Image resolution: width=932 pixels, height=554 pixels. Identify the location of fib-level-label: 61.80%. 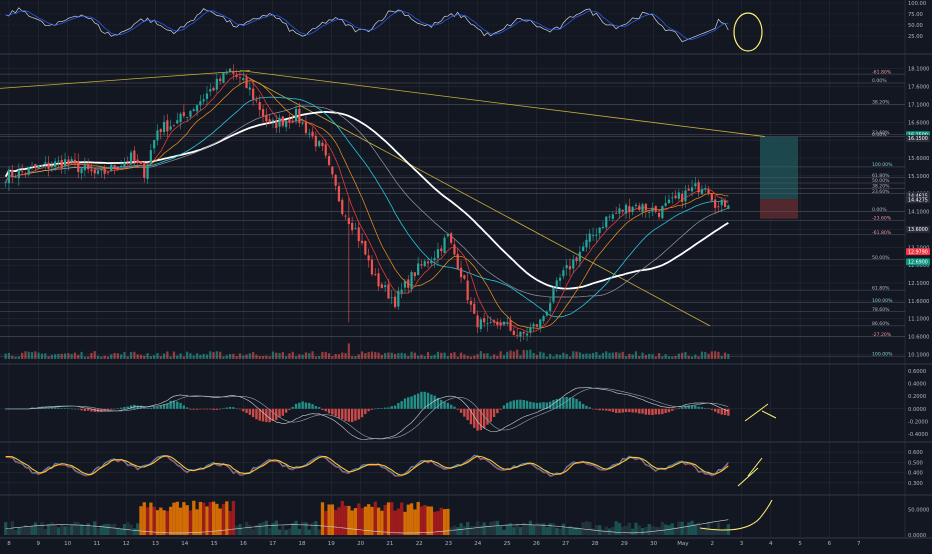
(881, 288).